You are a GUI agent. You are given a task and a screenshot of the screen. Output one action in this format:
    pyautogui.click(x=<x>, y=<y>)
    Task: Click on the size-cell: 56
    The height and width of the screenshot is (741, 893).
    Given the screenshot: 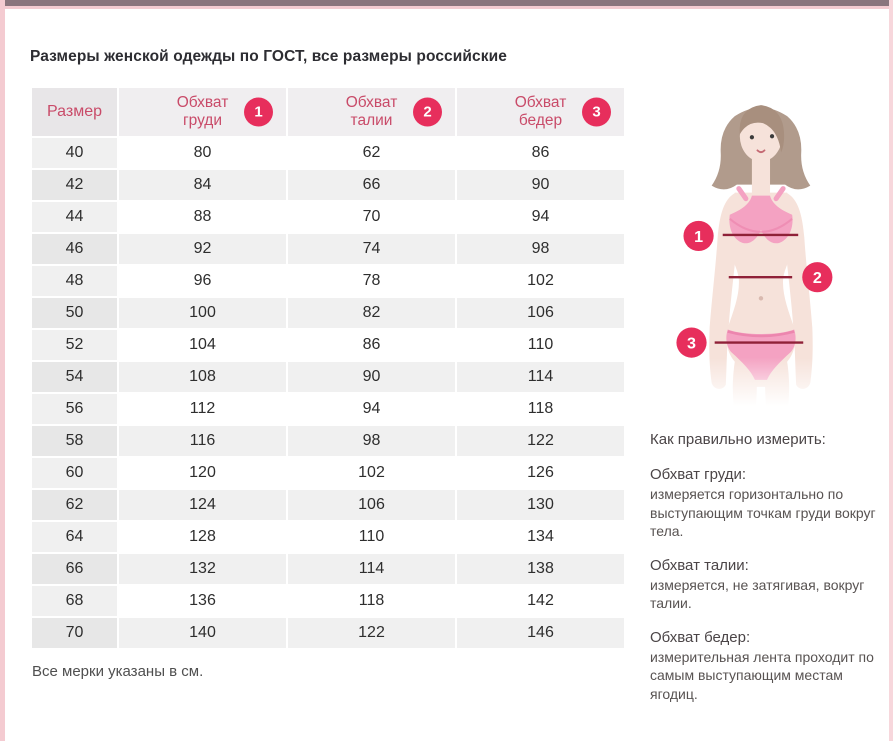 What is the action you would take?
    pyautogui.click(x=74, y=409)
    